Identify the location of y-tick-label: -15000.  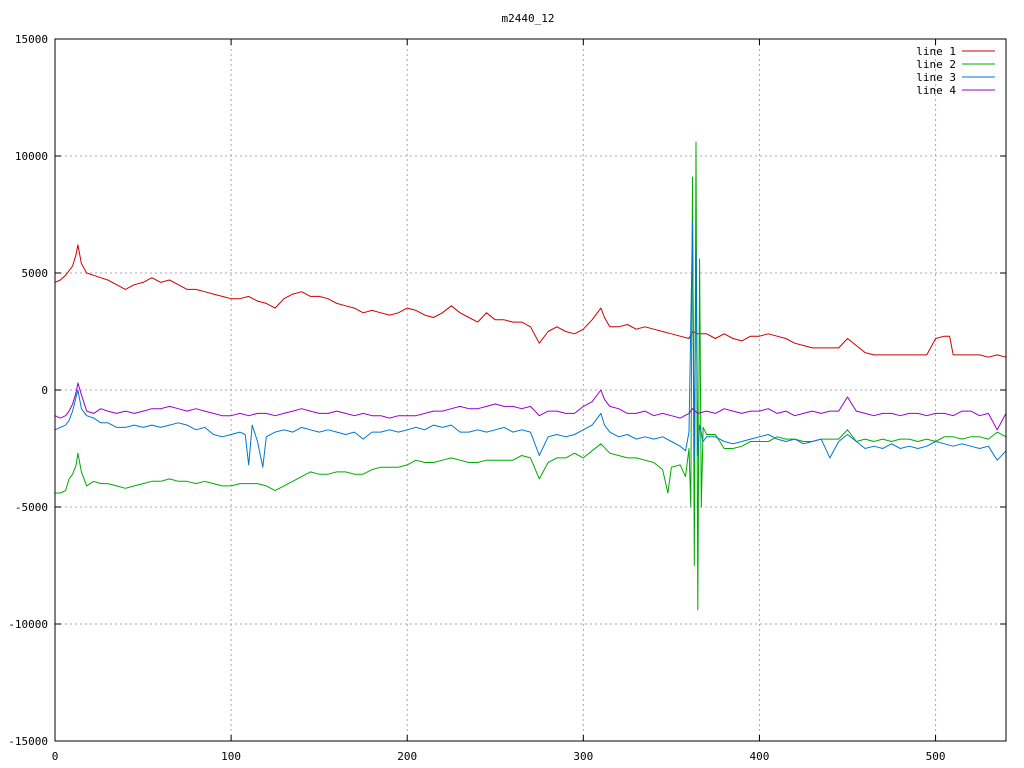
(28, 741).